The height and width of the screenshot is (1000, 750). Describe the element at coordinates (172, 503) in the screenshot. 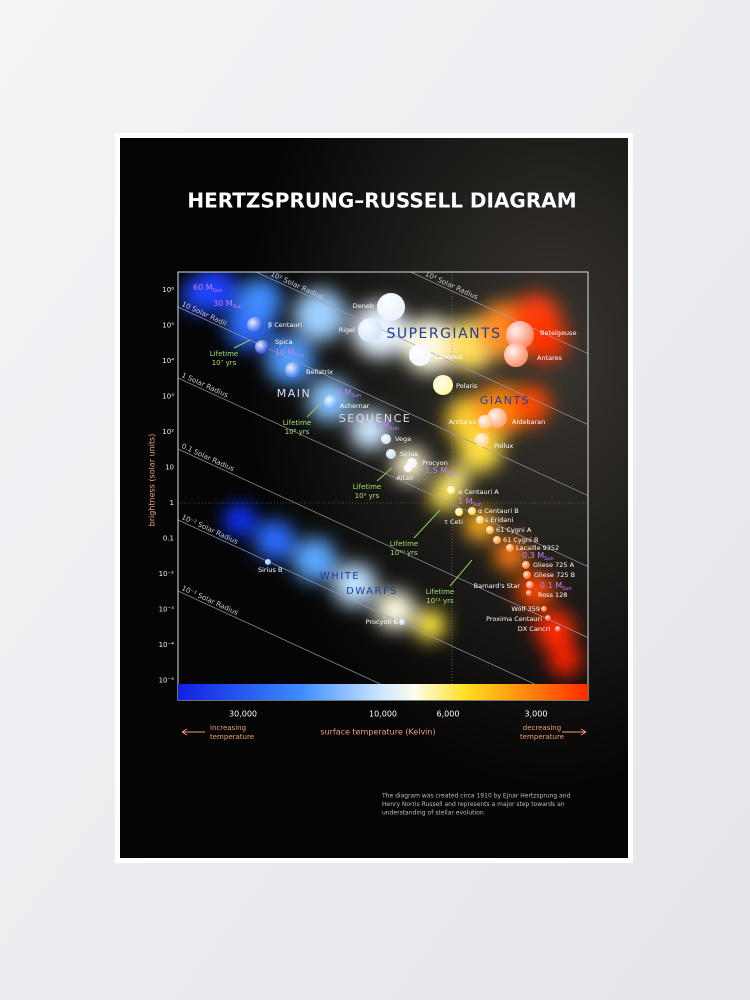

I see `y-tick-label: 1` at that location.